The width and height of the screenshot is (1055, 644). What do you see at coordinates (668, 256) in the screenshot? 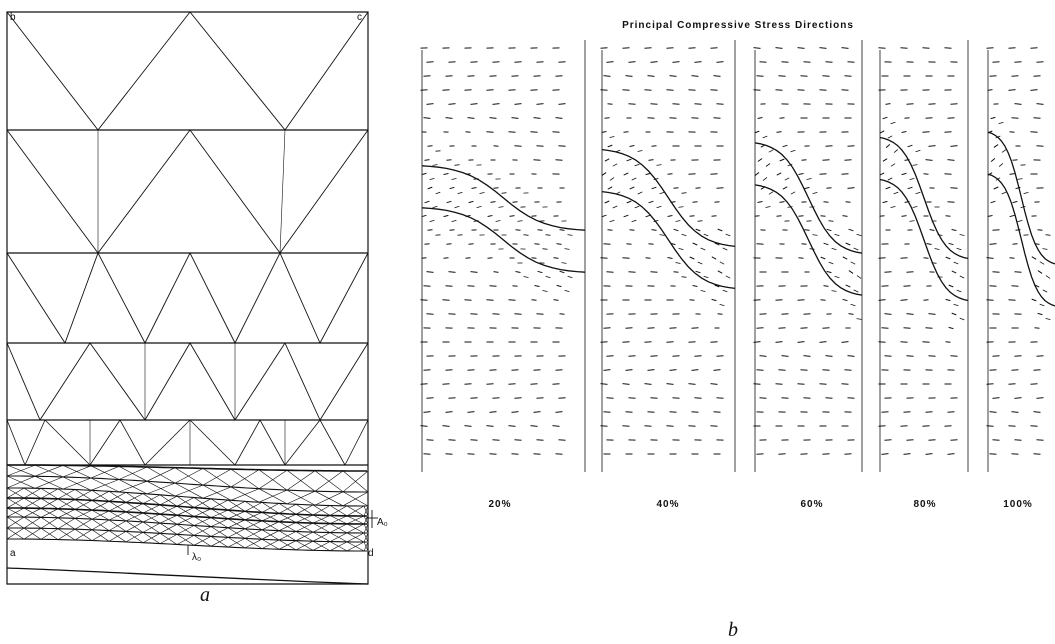
I see `stress-stage-plot` at bounding box center [668, 256].